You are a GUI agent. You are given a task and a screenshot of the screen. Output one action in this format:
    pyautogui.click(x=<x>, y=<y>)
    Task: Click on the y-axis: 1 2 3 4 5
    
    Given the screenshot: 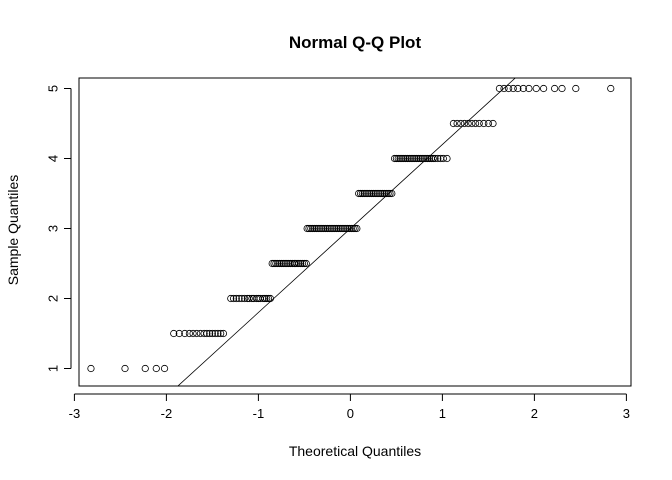 What is the action you would take?
    pyautogui.click(x=59, y=228)
    